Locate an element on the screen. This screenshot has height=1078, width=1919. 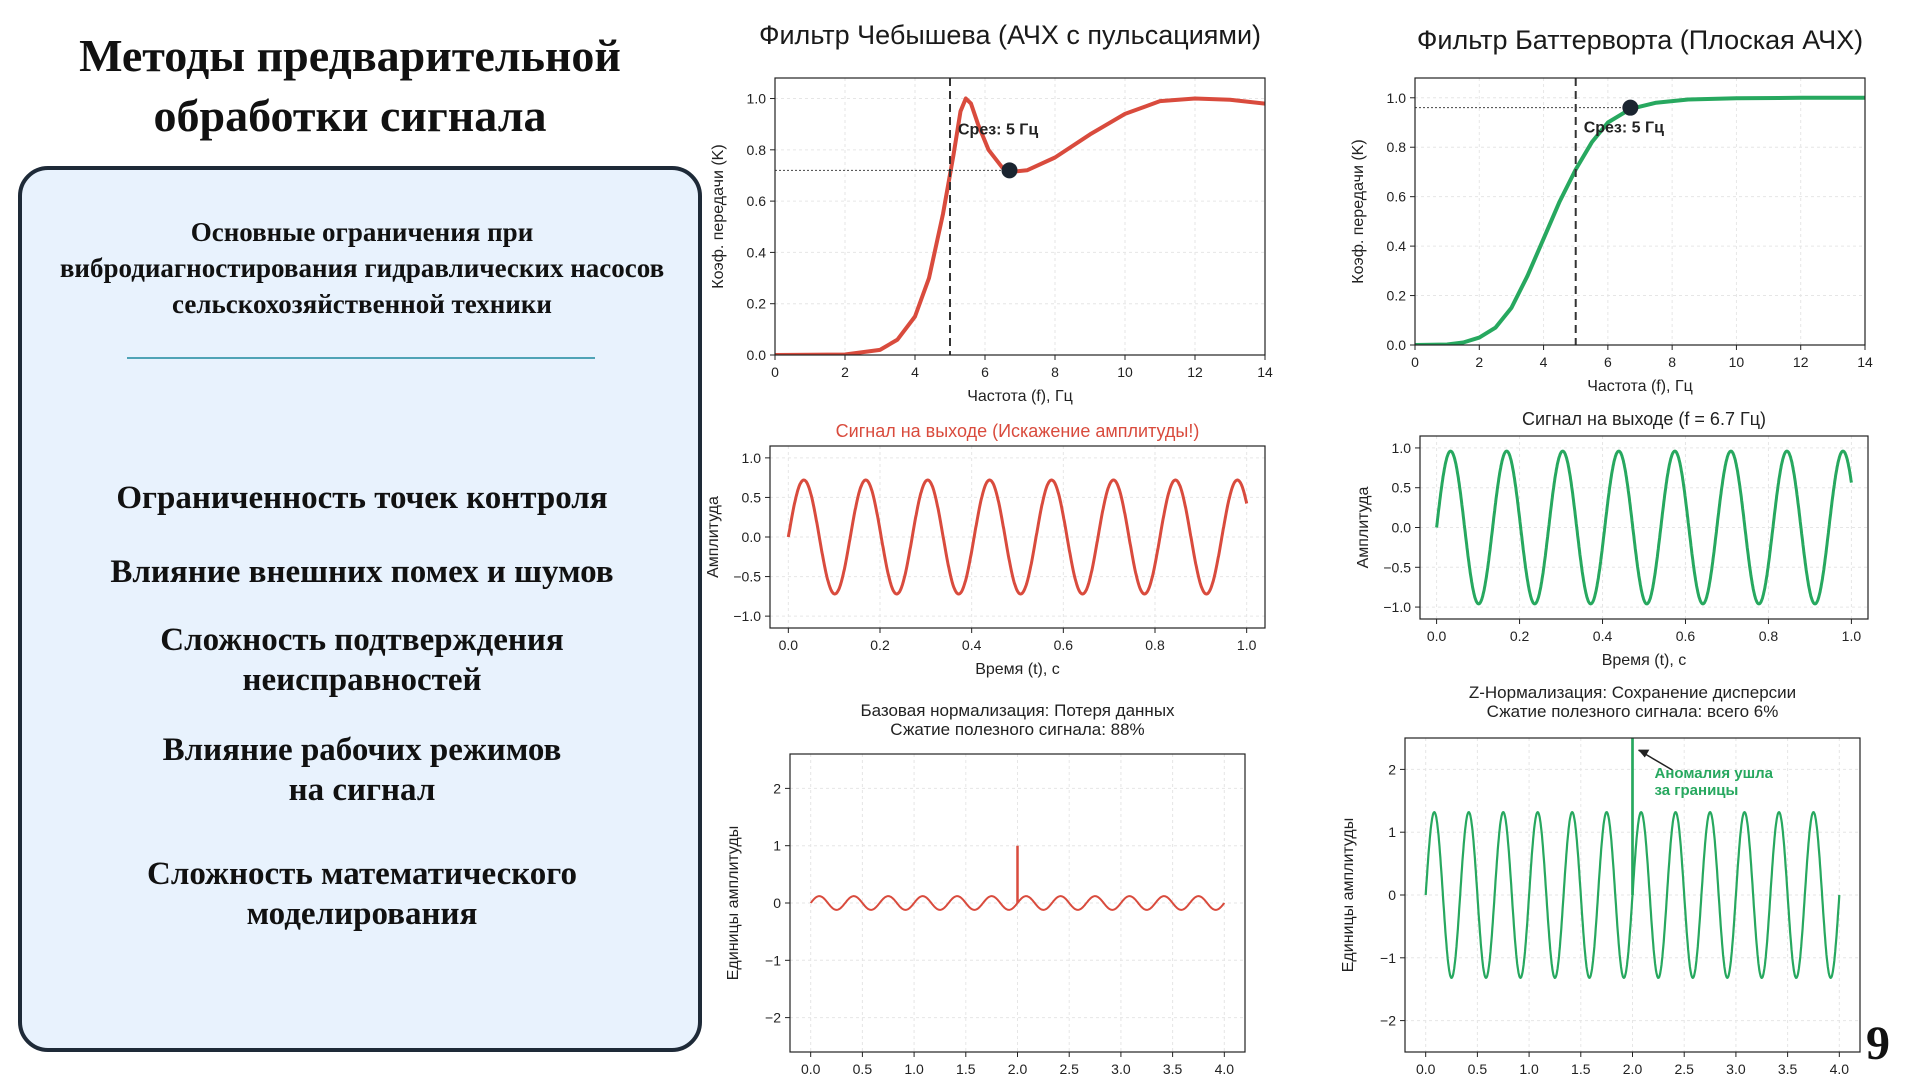
x-tick-label: 0.4 is located at coordinates (972, 645).